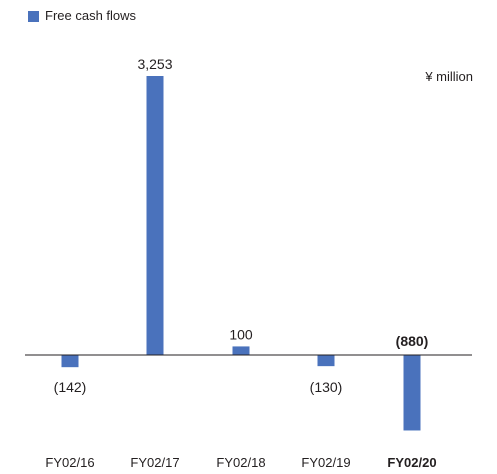  What do you see at coordinates (325, 462) in the screenshot?
I see `x-tick-label-fy02-19: FY02/19` at bounding box center [325, 462].